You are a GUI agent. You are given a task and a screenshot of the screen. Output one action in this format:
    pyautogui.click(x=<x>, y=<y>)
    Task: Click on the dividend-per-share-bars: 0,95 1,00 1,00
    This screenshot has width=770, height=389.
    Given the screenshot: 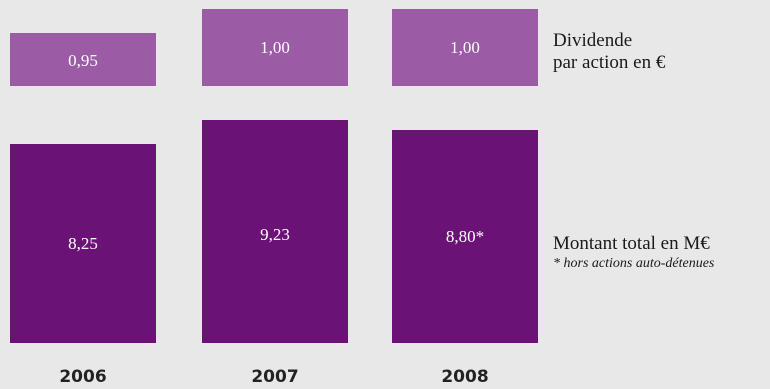 What is the action you would take?
    pyautogui.click(x=274, y=47)
    